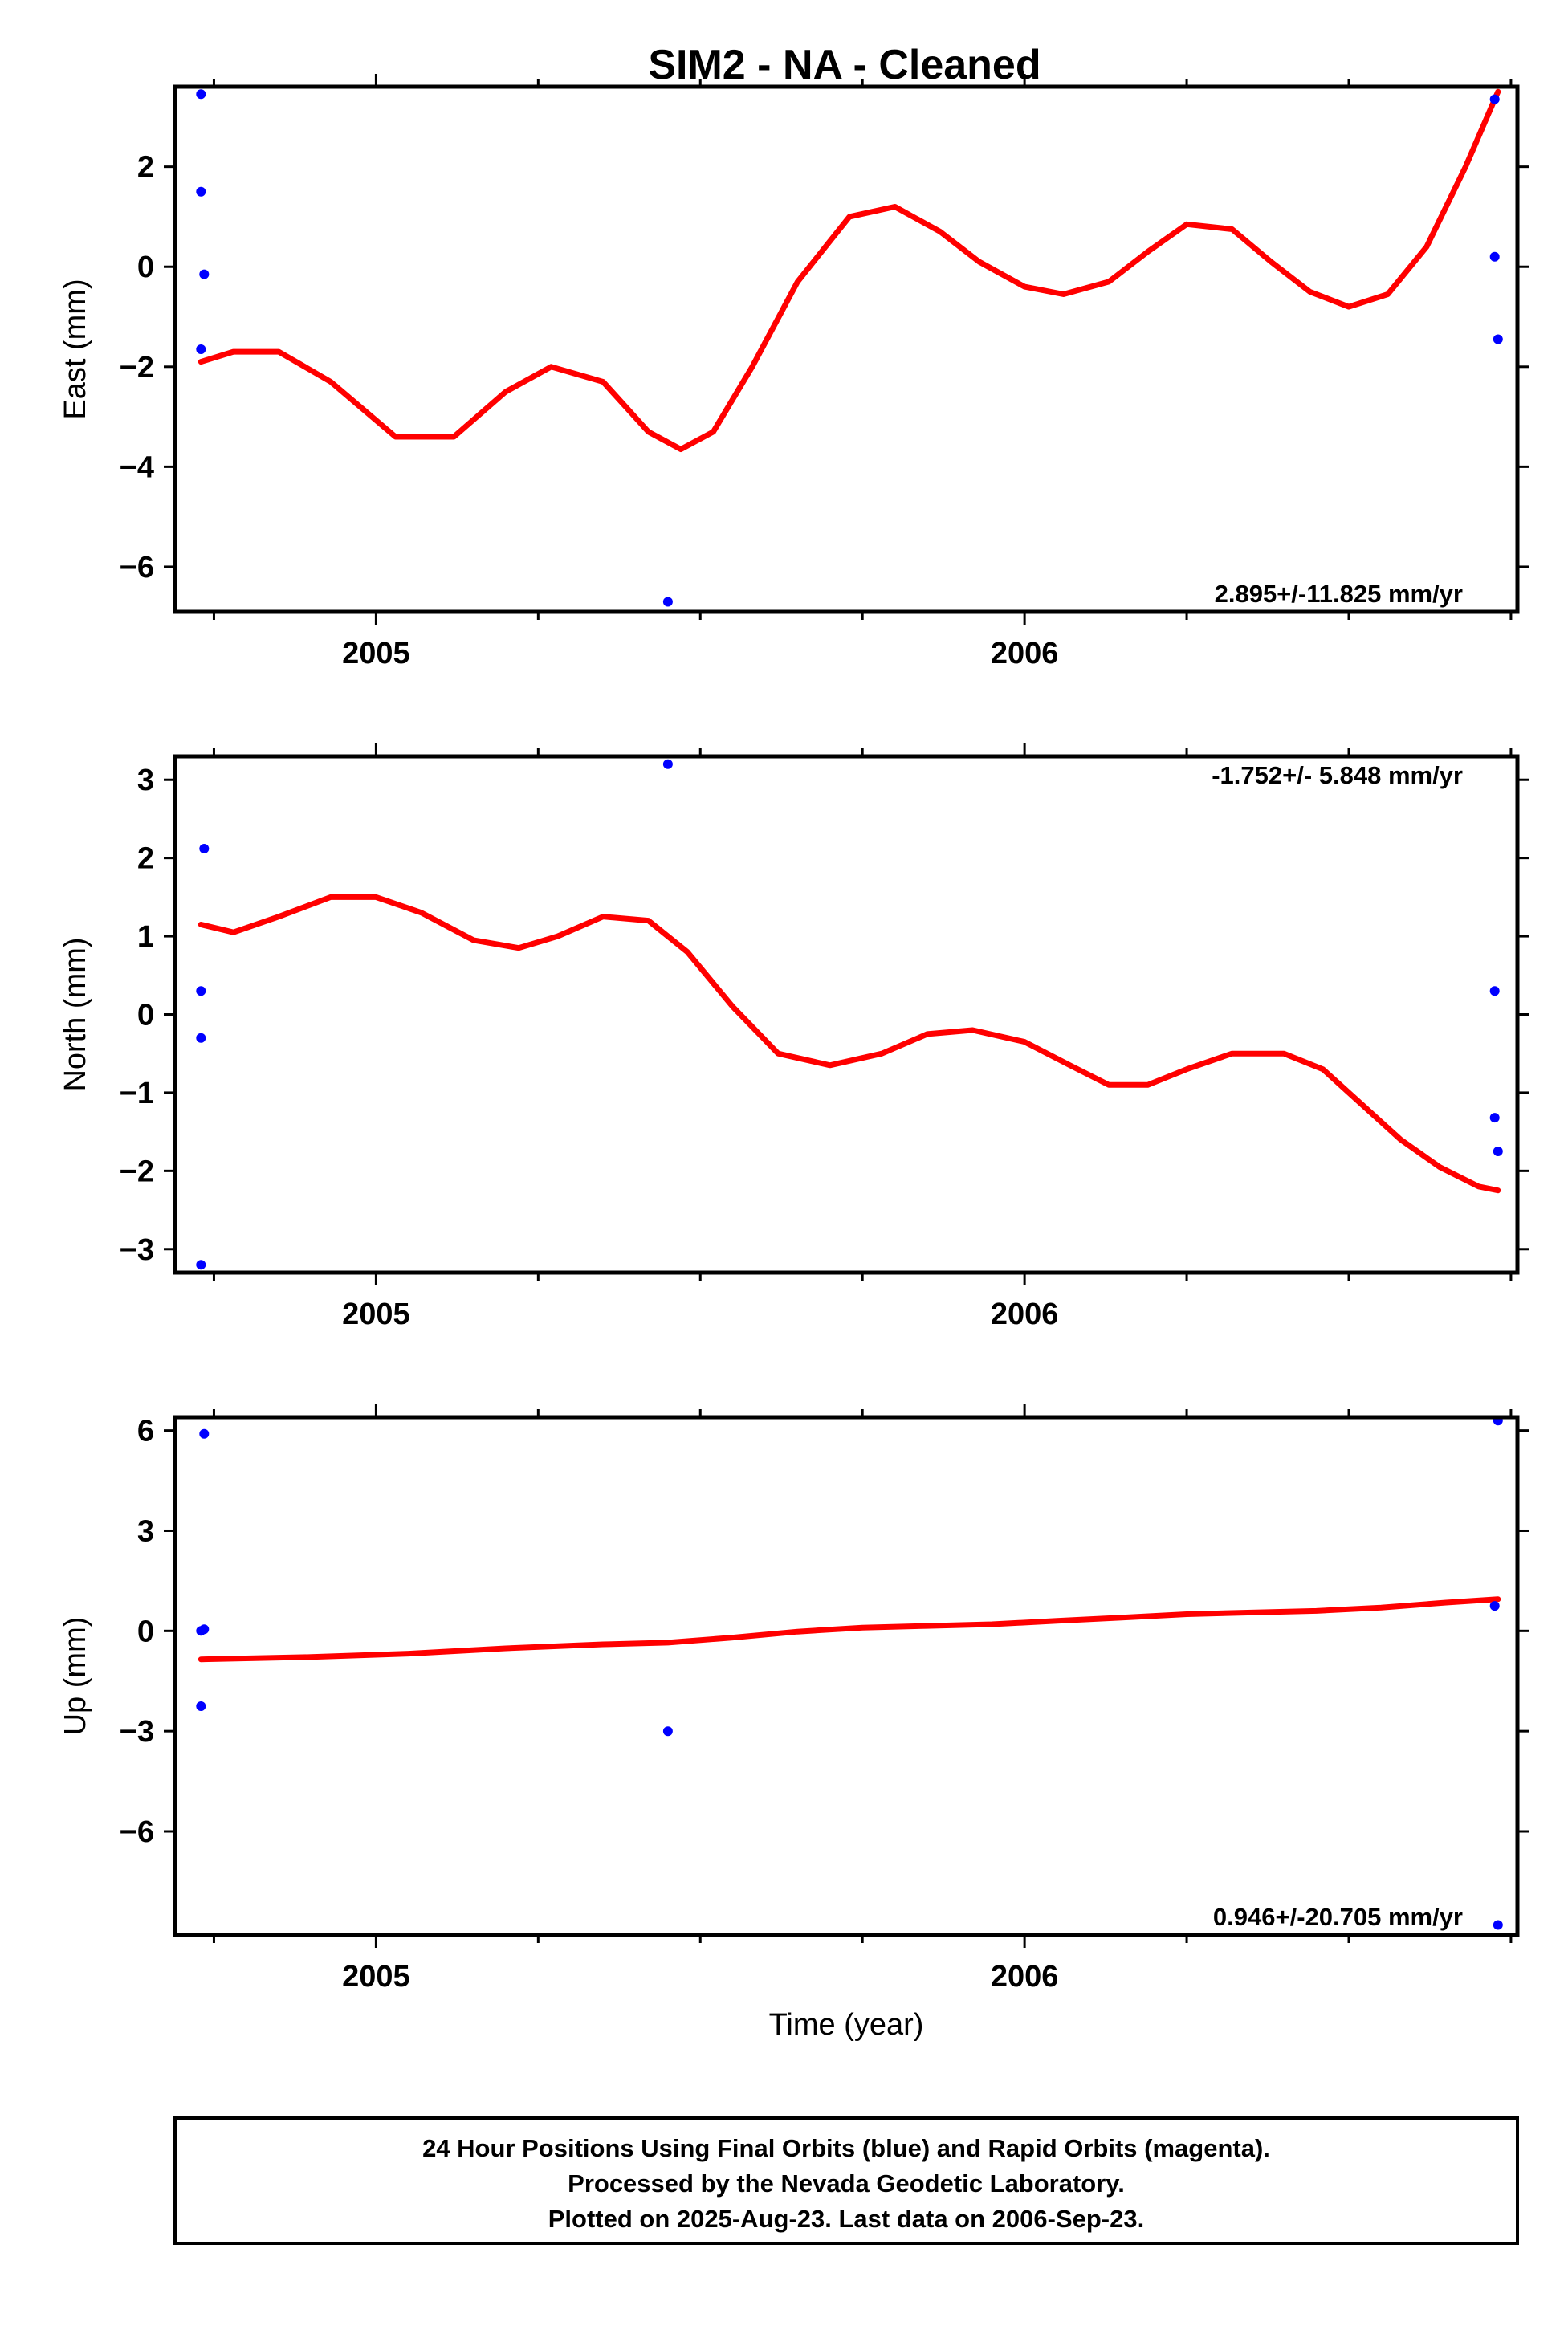  Describe the element at coordinates (75, 1676) in the screenshot. I see `y-axis-label: Up (mm)` at that location.